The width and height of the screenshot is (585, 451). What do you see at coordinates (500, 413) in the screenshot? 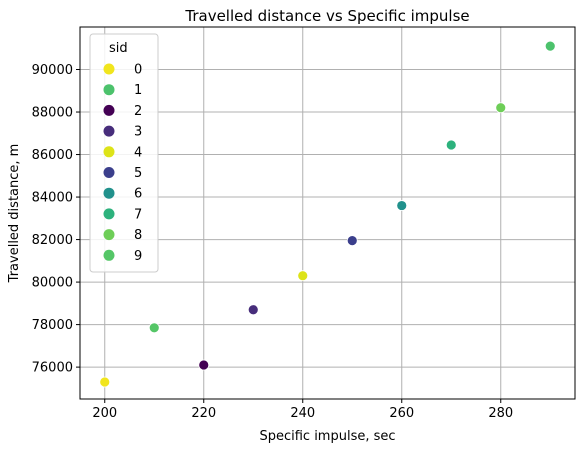
I see `x-tick-label: 280` at bounding box center [500, 413].